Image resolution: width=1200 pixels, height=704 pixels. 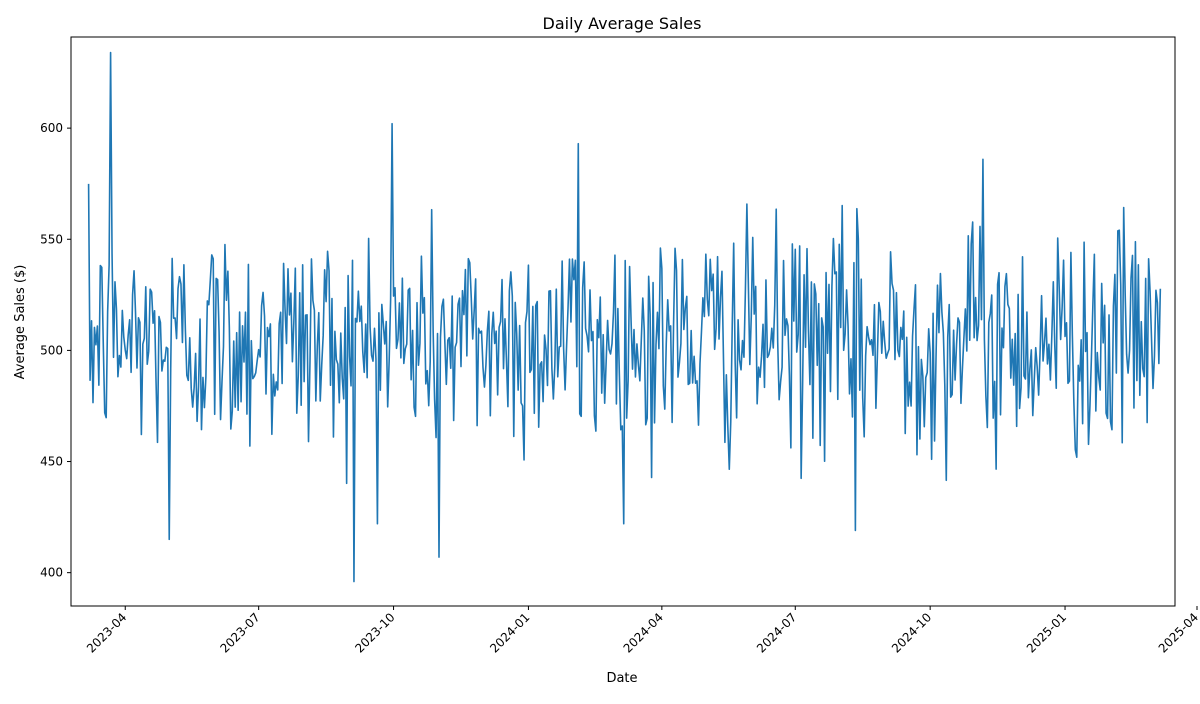 What do you see at coordinates (622, 23) in the screenshot?
I see `chart-title: Daily Average Sales` at bounding box center [622, 23].